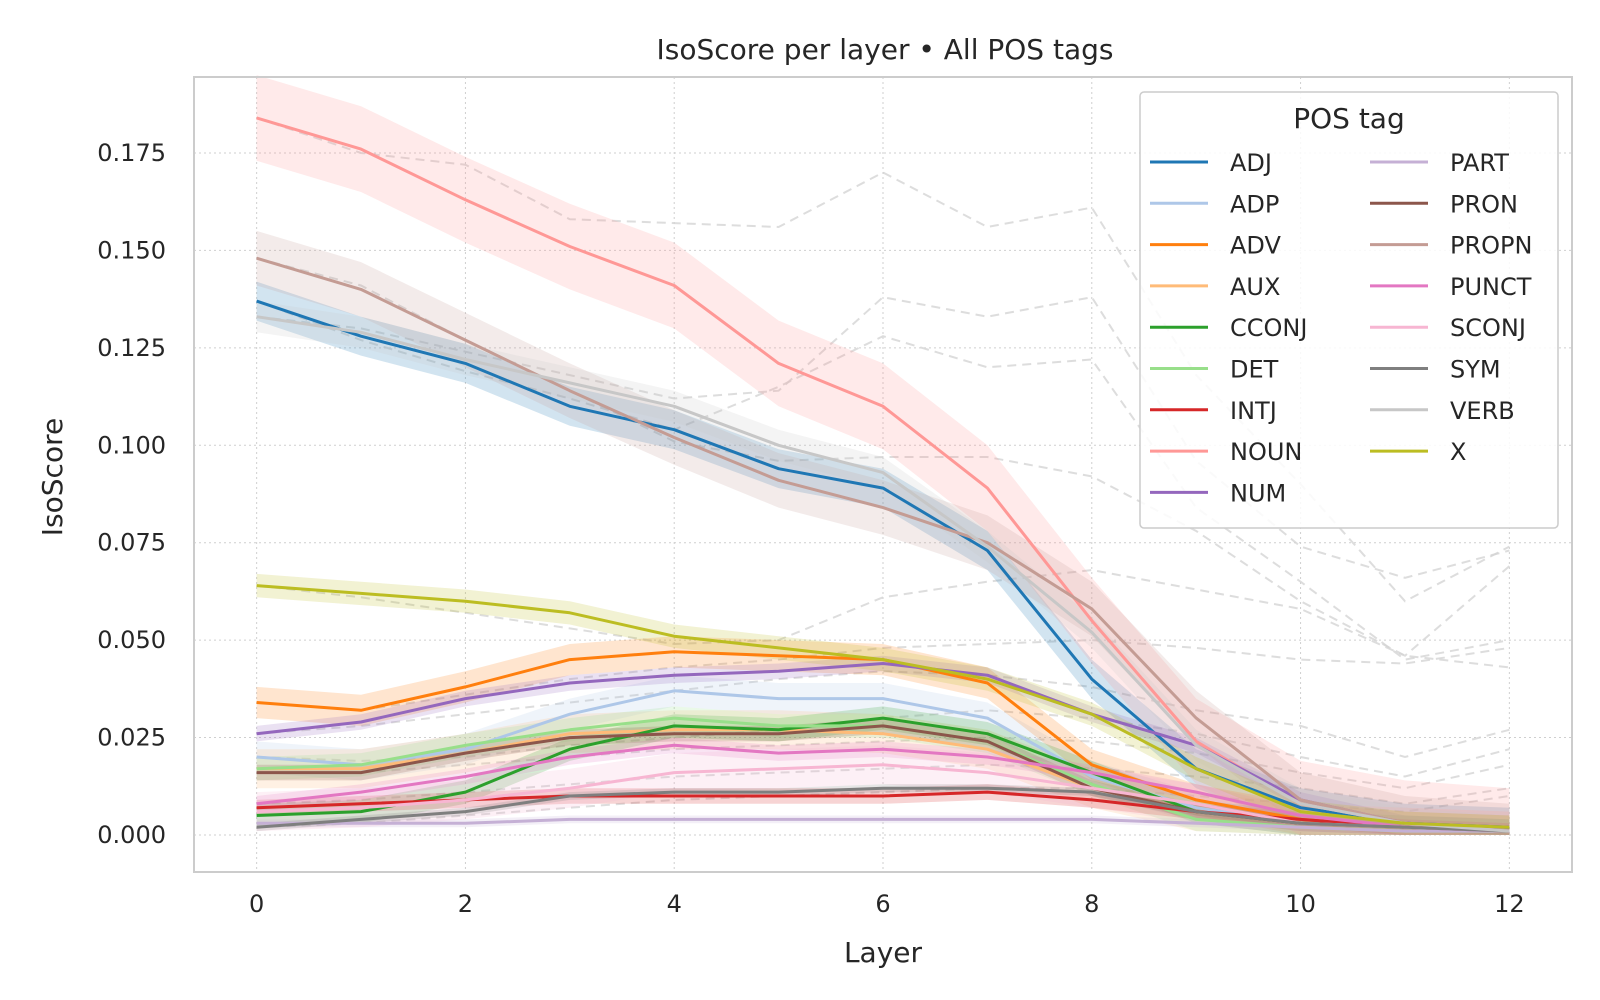 The width and height of the screenshot is (1600, 1000). I want to click on x-tick-label: 4, so click(674, 904).